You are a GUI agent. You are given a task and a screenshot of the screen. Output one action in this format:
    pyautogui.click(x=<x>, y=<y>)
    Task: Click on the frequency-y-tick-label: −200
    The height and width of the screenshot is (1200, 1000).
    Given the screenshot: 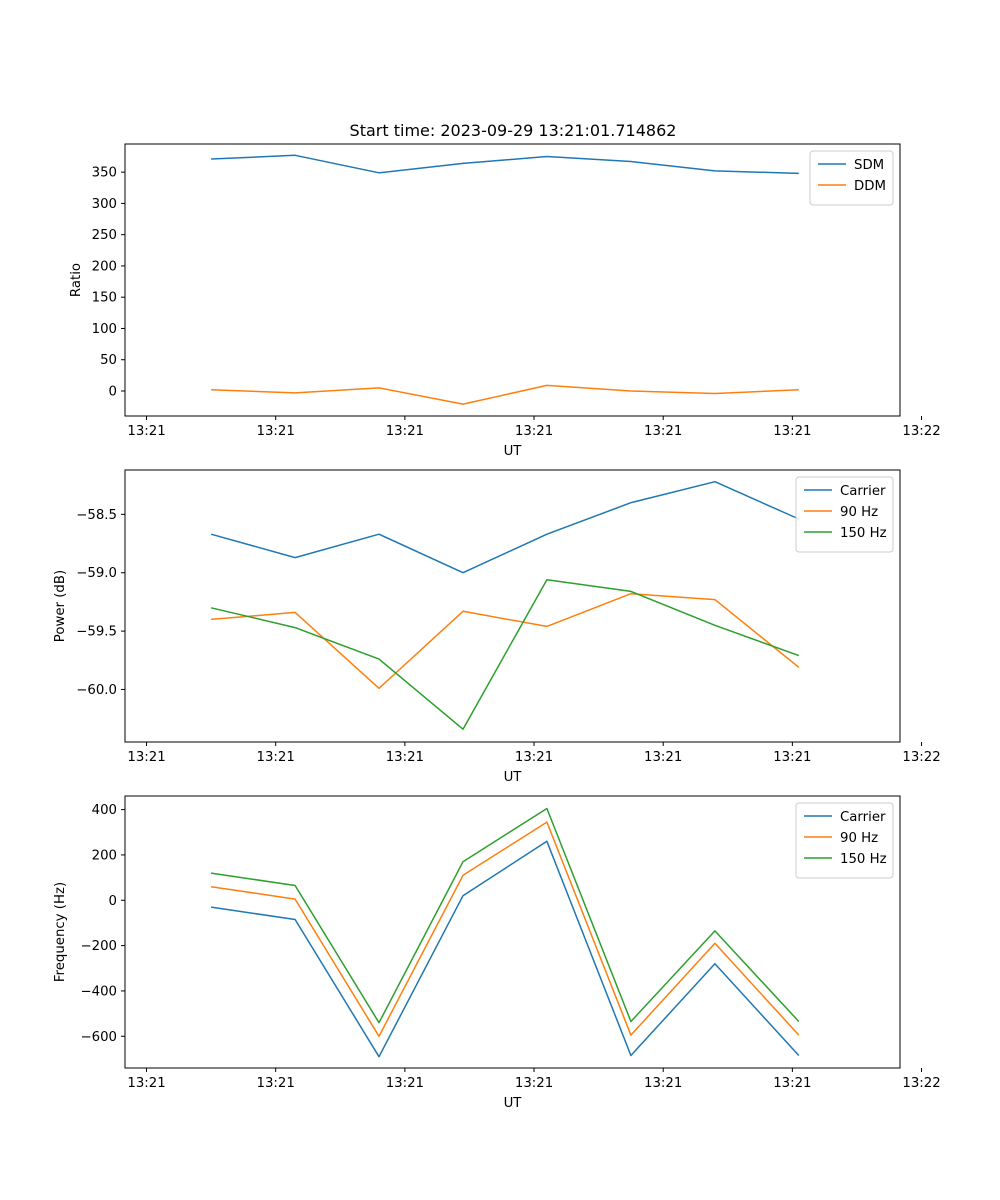 What is the action you would take?
    pyautogui.click(x=98, y=946)
    